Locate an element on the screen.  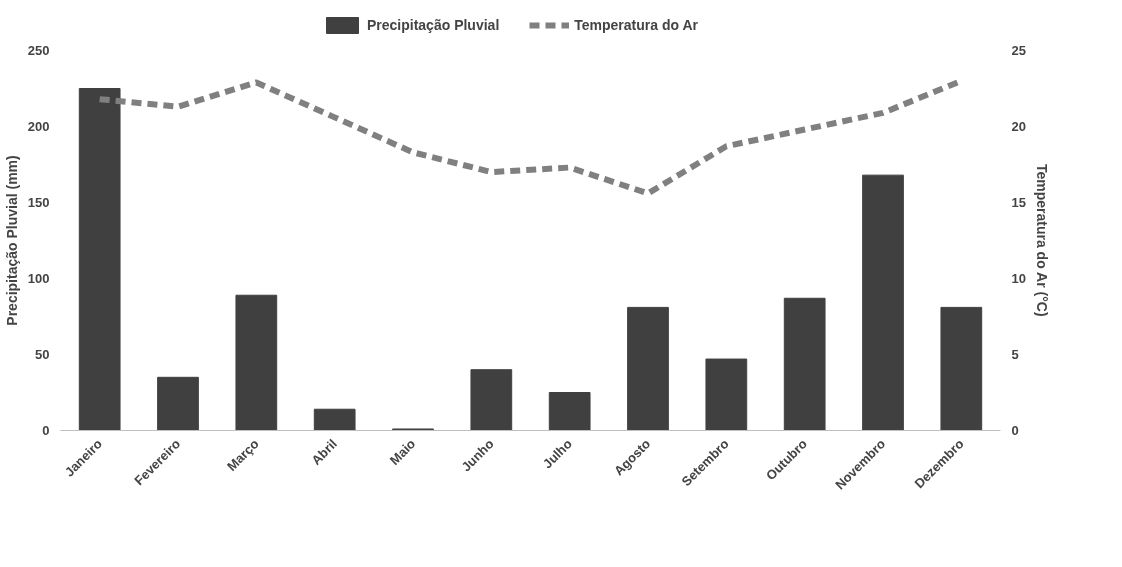
y-axis-title: Precipitação Pluvial (mm) is located at coordinates (11, 240).